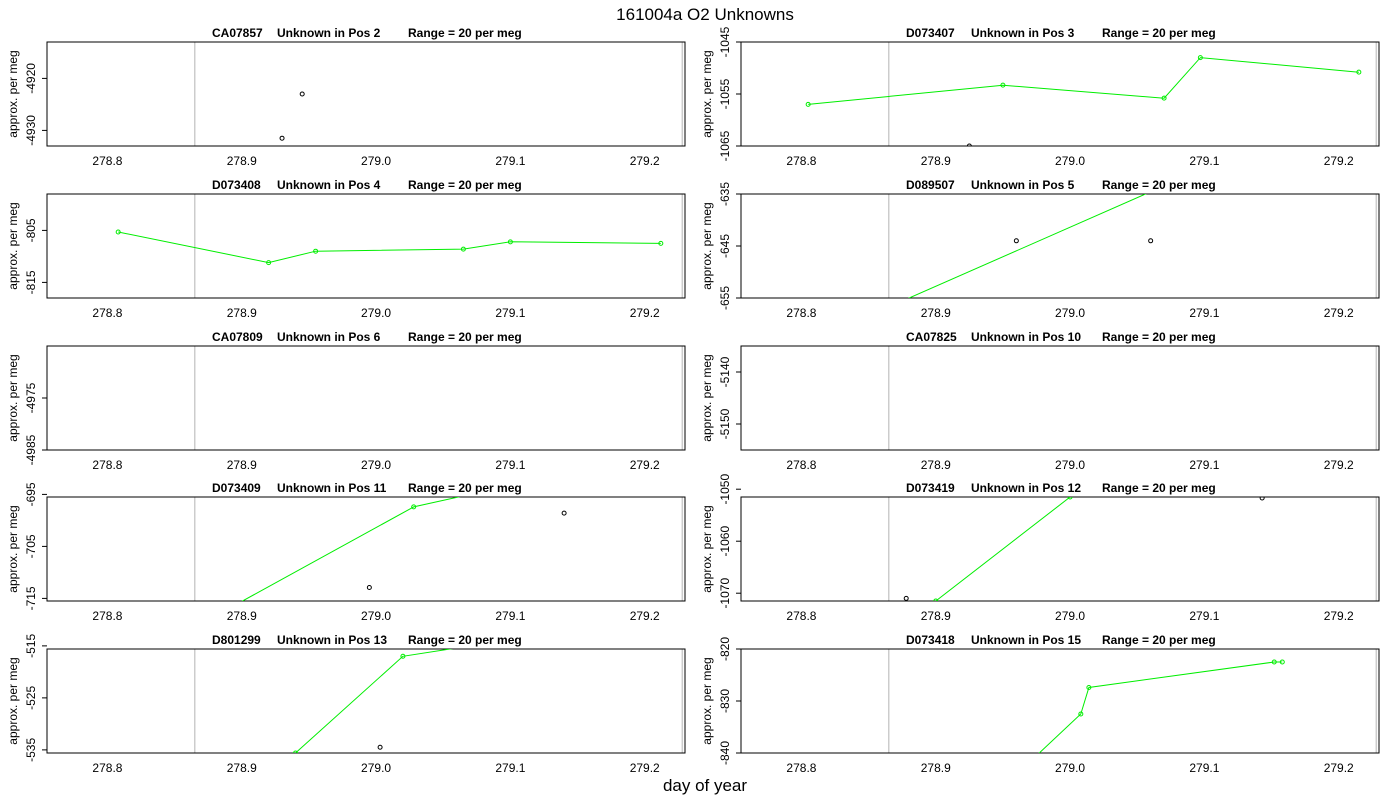  What do you see at coordinates (930, 185) in the screenshot?
I see `panel-sample-id: D089507` at bounding box center [930, 185].